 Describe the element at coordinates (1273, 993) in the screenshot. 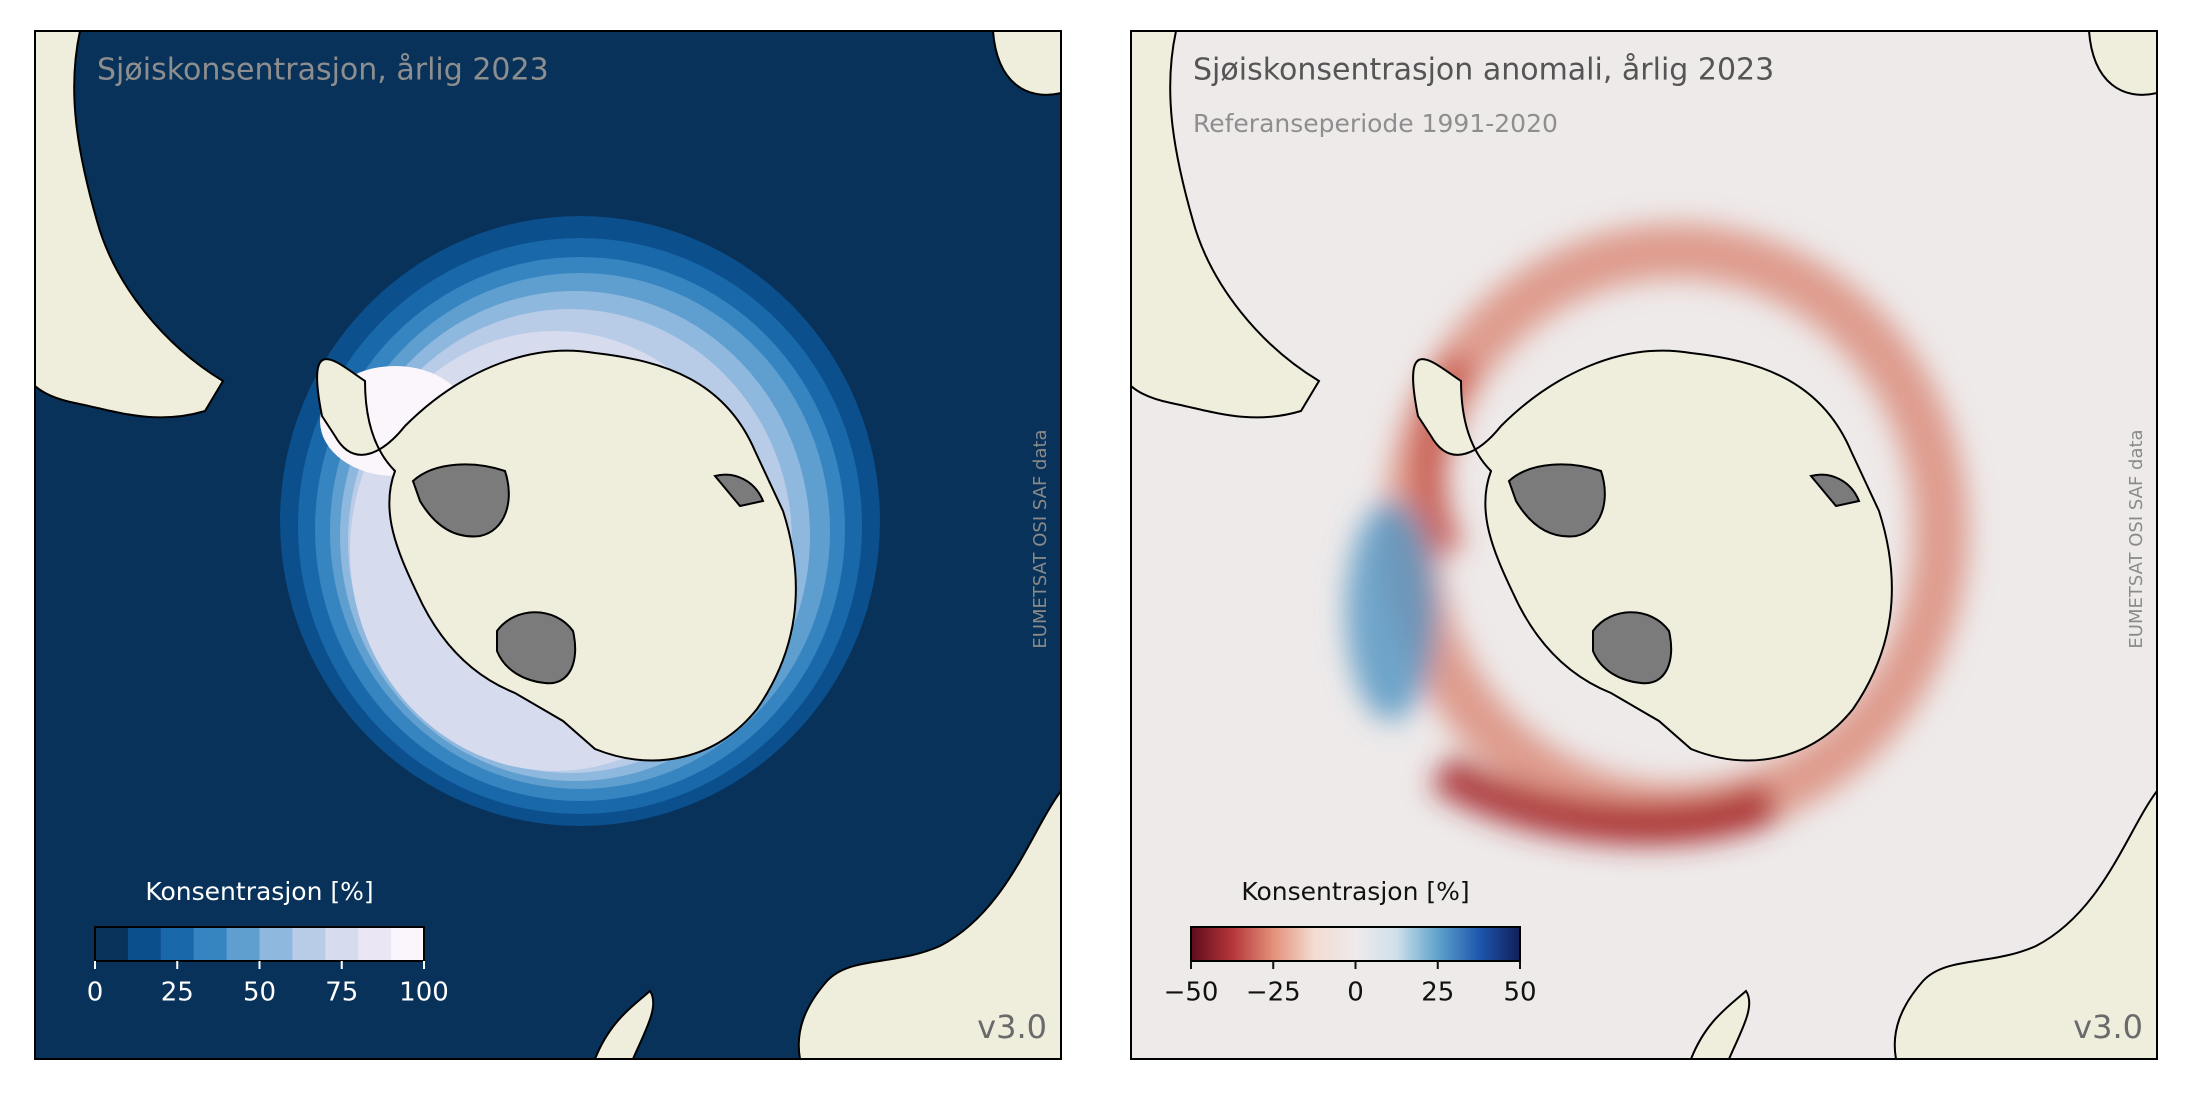

I see `colorbar-tick-label: −25` at that location.